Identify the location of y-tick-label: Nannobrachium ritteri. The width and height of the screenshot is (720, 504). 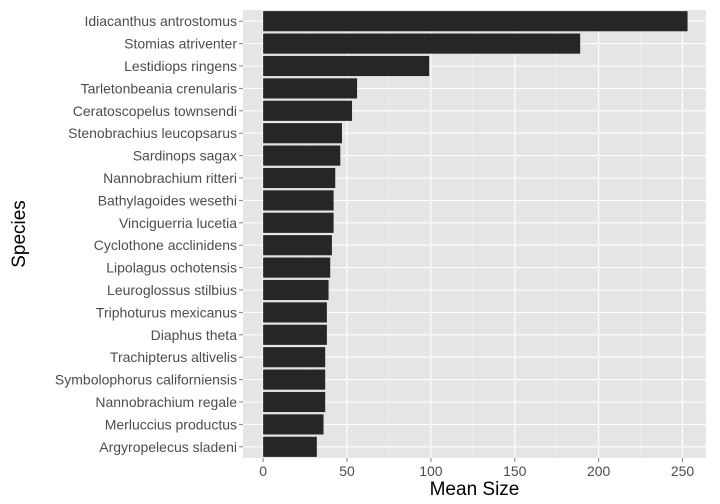
(170, 178).